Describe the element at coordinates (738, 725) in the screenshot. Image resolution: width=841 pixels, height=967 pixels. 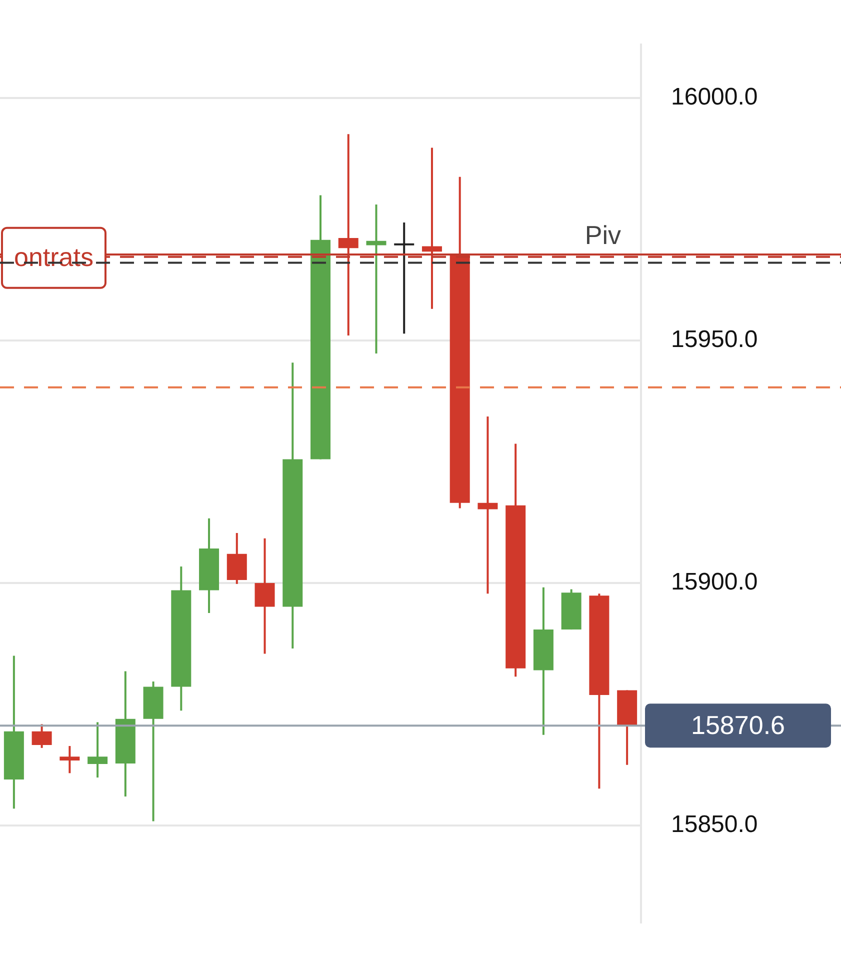
I see `ref-line-label: 15870.6` at that location.